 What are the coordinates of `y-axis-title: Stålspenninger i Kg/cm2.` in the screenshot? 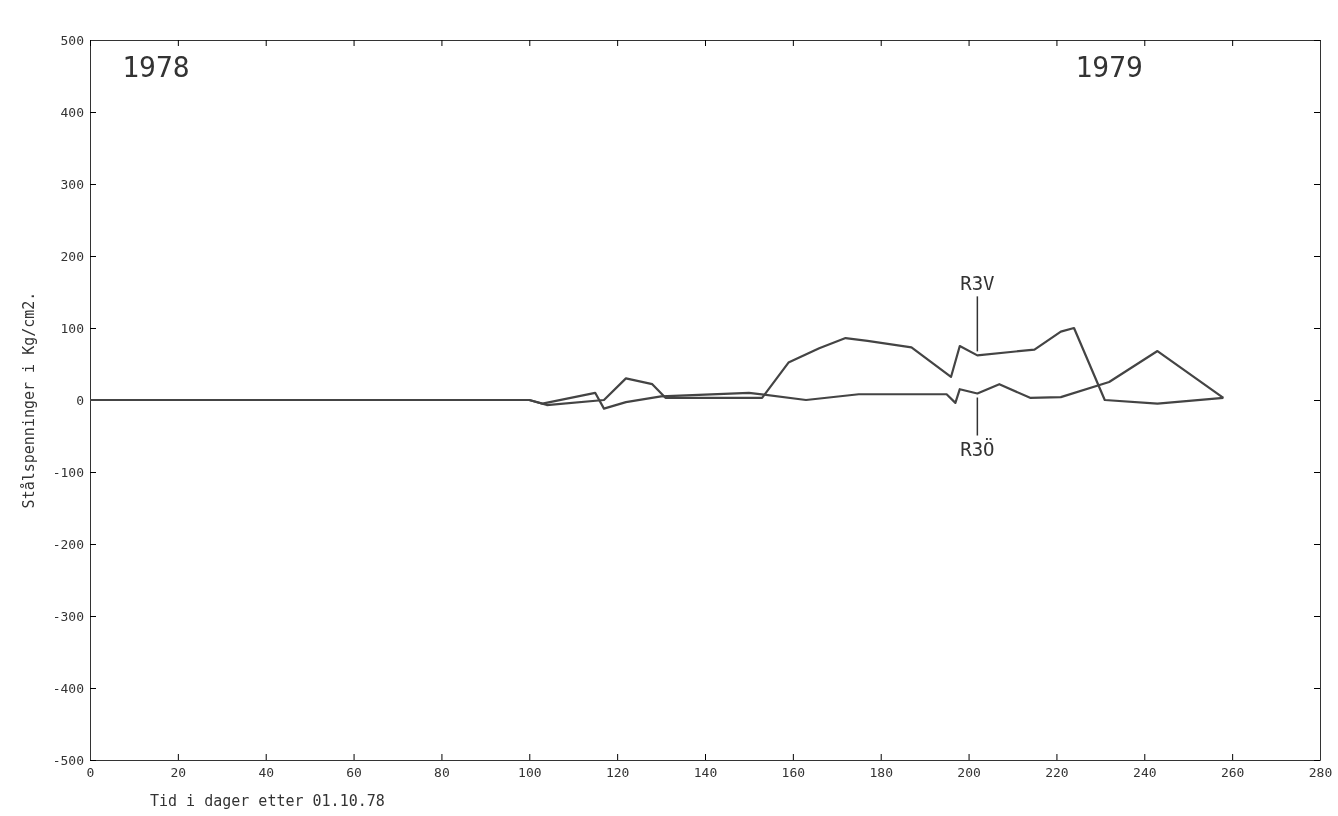 It's located at (29, 400).